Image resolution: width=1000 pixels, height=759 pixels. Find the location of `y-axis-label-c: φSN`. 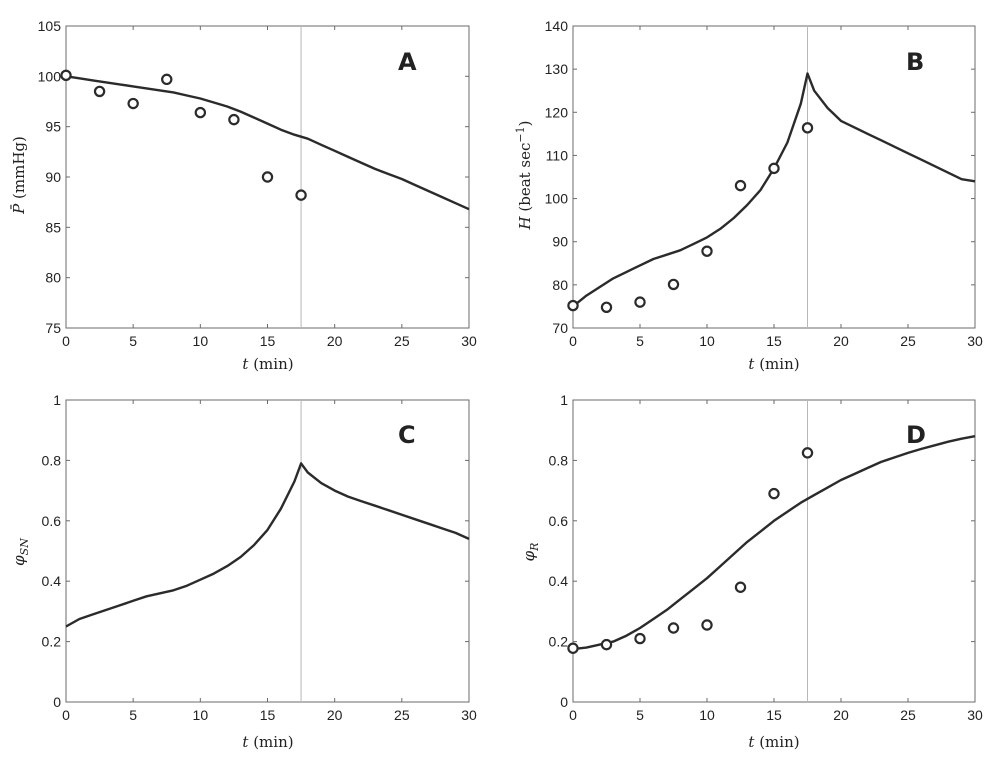

y-axis-label-c: φSN is located at coordinates (20, 552).